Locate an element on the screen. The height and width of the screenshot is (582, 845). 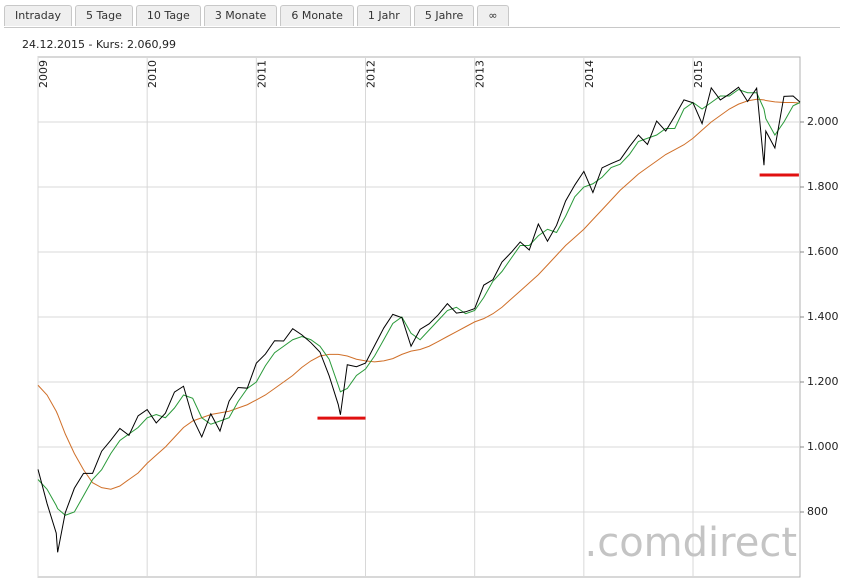
x-tick-label: 2011 is located at coordinates (261, 74).